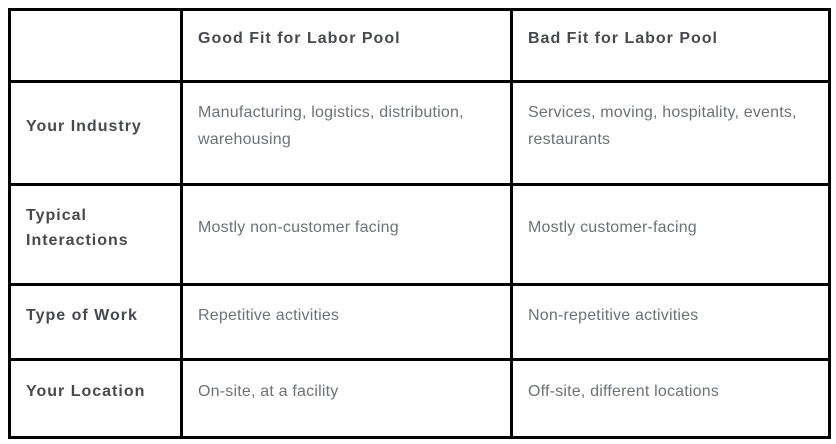 The width and height of the screenshot is (836, 444). Describe the element at coordinates (670, 45) in the screenshot. I see `col-header-bad-fit: Bad Fit for Labor Pool` at that location.